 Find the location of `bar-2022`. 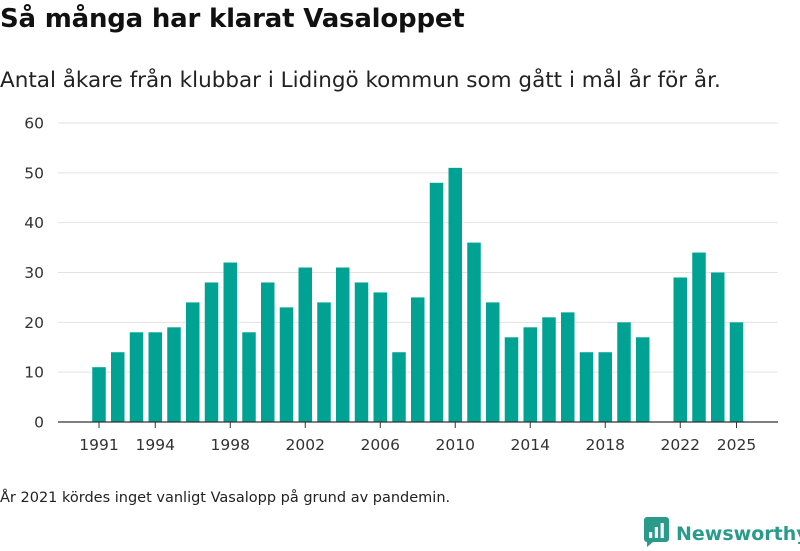

bar-2022 is located at coordinates (680, 349).